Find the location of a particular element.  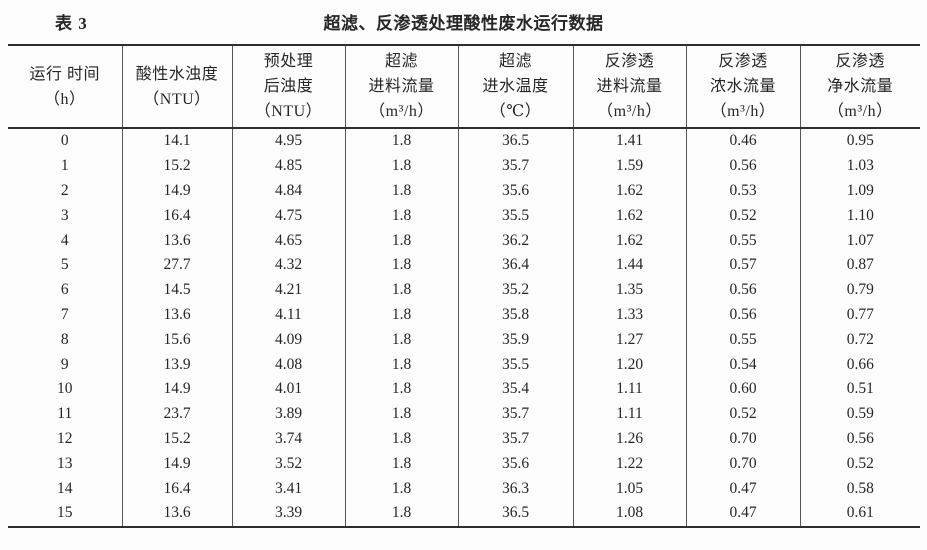

table-cell: 35.7 is located at coordinates (516, 439).